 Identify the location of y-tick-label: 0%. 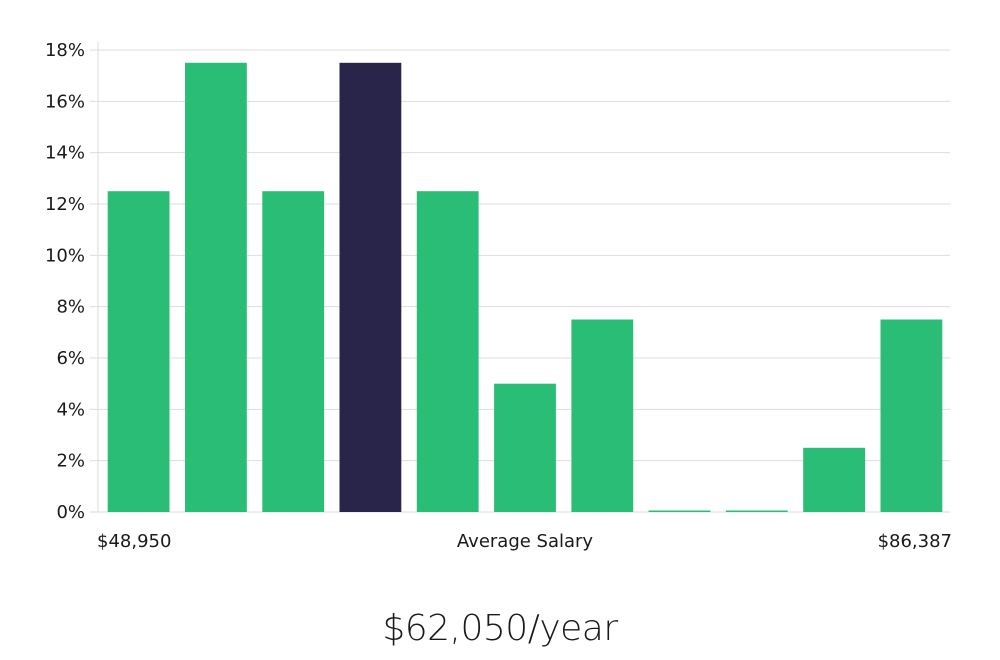
(70, 512).